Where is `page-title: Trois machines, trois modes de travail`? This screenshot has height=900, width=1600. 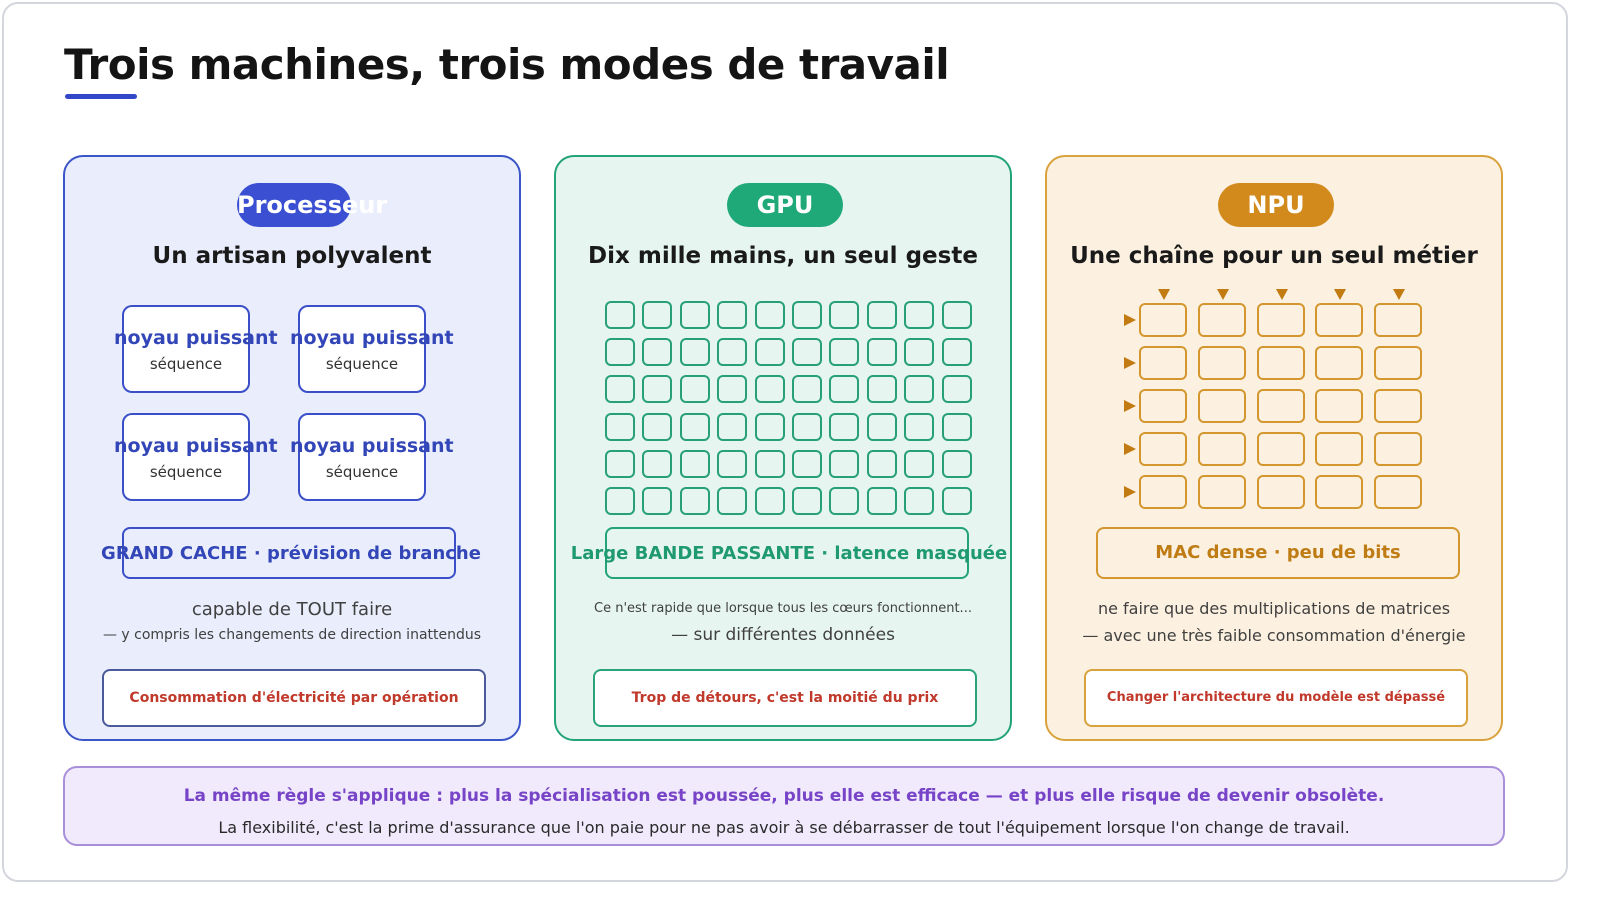
page-title: Trois machines, trois modes de travail is located at coordinates (507, 64).